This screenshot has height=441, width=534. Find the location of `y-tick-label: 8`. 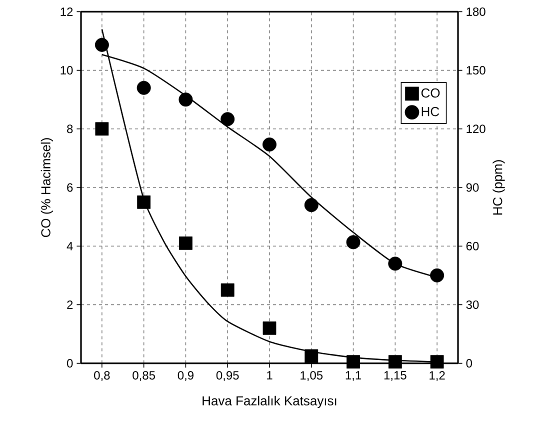

y-tick-label: 8 is located at coordinates (70, 129).